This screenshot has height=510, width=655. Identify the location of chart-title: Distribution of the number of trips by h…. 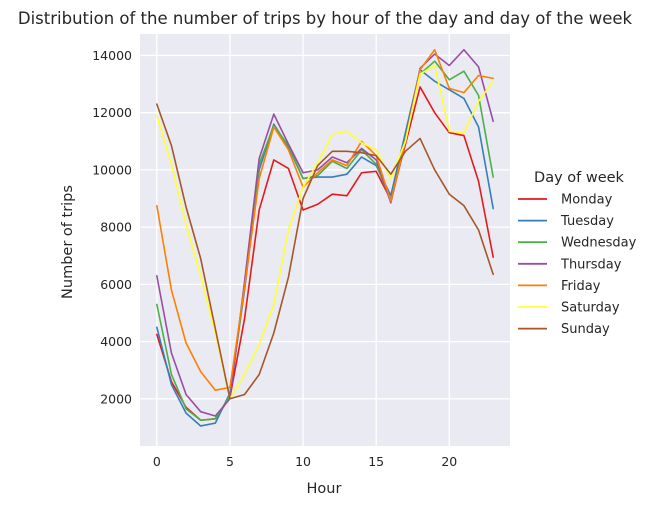
(325, 18).